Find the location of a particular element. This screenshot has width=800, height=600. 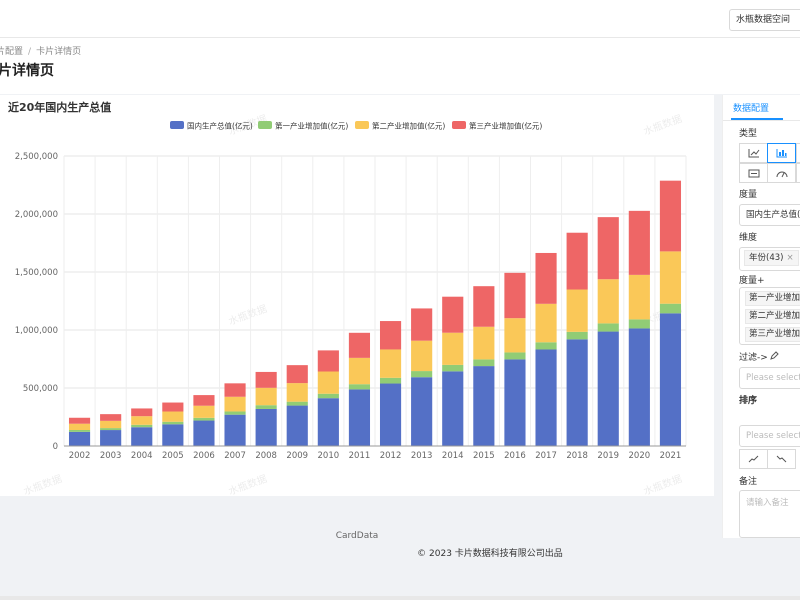

horizontal-scrollbar is located at coordinates (400, 598).